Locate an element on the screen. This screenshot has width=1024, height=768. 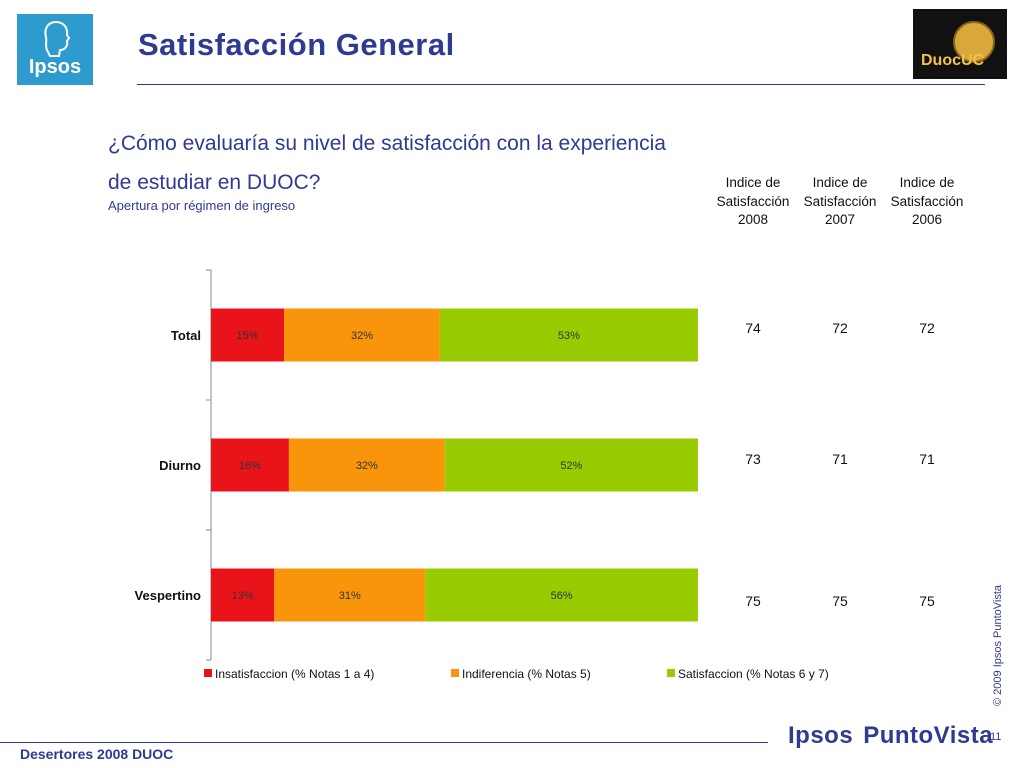
duoc-logo: DuocUC is located at coordinates (960, 44).